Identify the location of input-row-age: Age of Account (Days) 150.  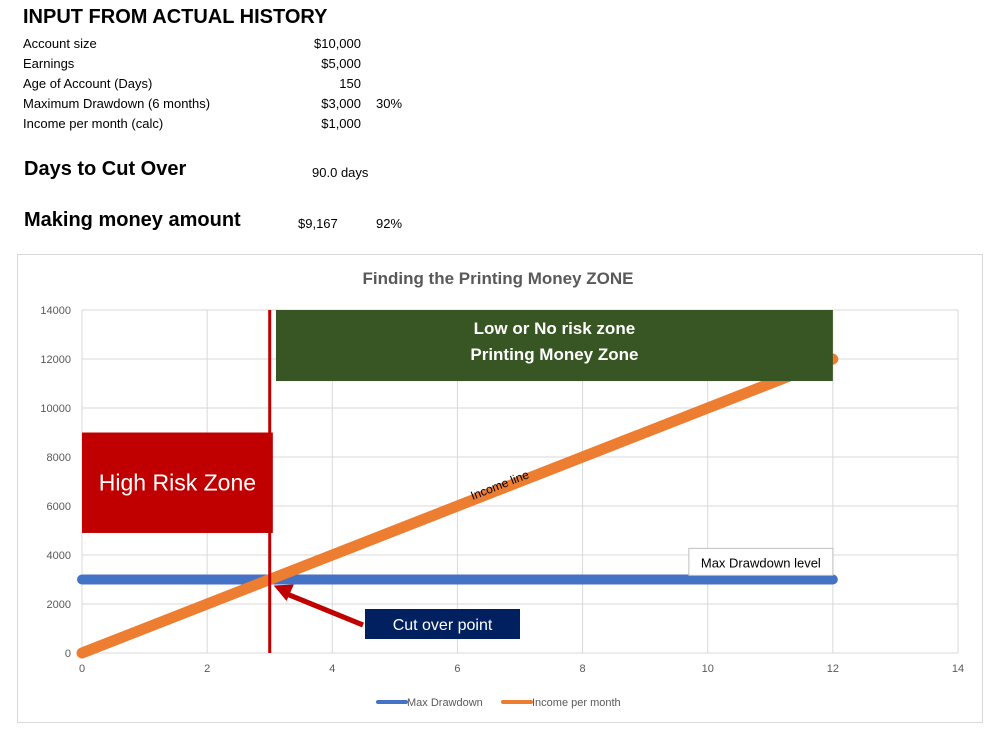
(223, 86).